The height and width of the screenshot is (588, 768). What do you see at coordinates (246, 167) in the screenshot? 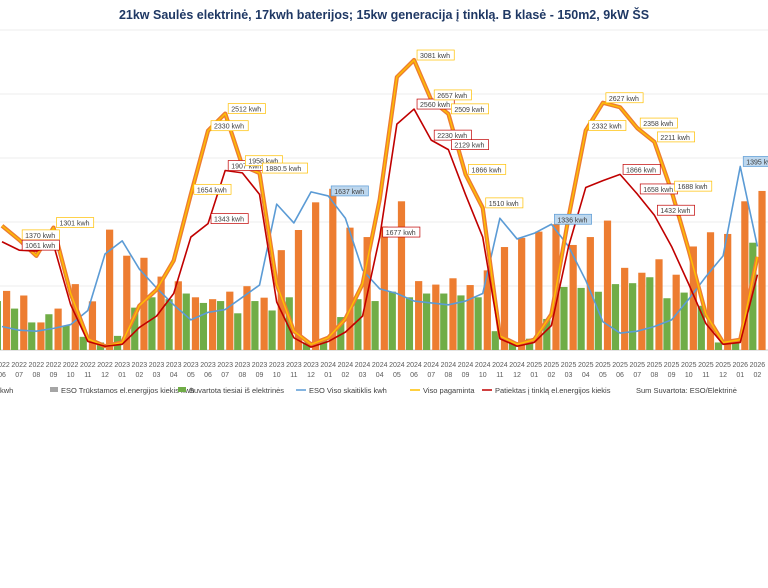
I see `data-label: 1907 kwh` at bounding box center [246, 167].